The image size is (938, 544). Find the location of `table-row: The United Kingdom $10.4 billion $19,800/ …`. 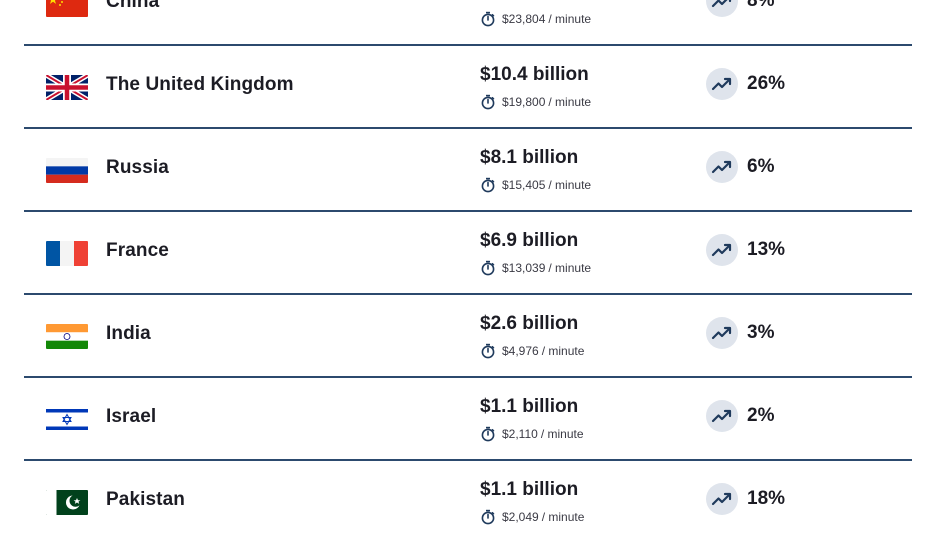

table-row: The United Kingdom $10.4 billion $19,800/ … is located at coordinates (468, 87).